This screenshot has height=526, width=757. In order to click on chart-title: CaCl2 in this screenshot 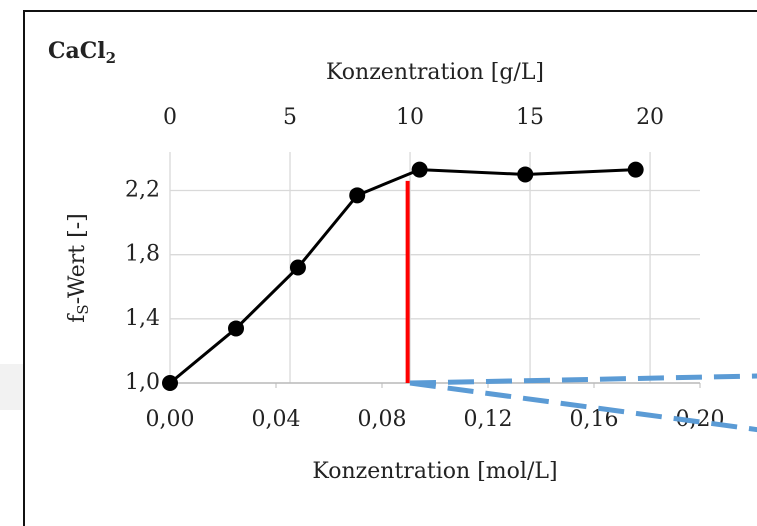, I will do `click(82, 52)`.